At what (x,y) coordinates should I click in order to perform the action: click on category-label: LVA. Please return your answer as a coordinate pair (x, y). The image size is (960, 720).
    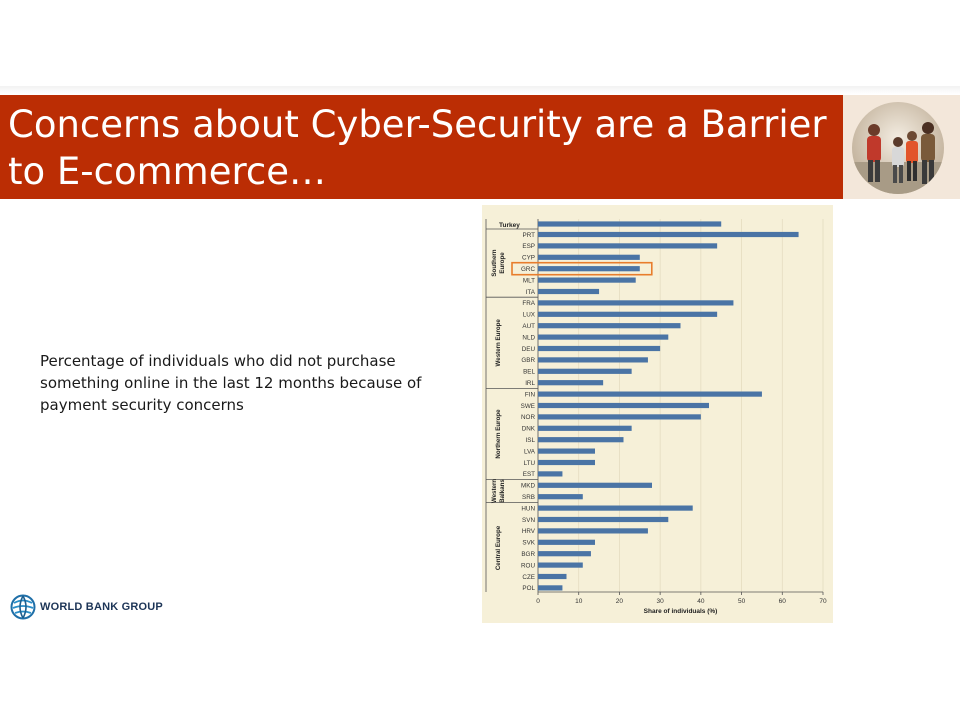
    Looking at the image, I should click on (530, 451).